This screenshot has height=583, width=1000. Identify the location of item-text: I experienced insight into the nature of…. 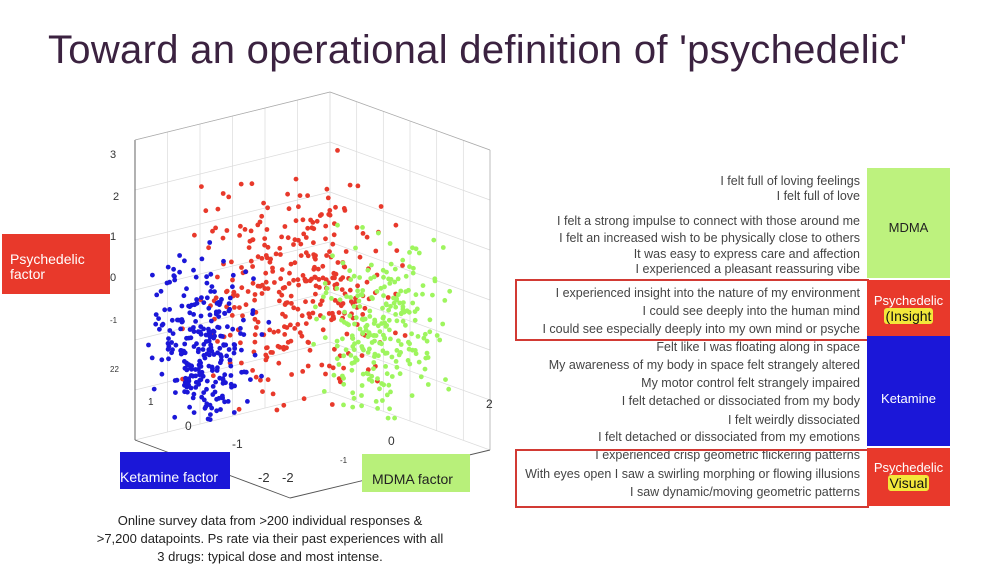
(707, 293).